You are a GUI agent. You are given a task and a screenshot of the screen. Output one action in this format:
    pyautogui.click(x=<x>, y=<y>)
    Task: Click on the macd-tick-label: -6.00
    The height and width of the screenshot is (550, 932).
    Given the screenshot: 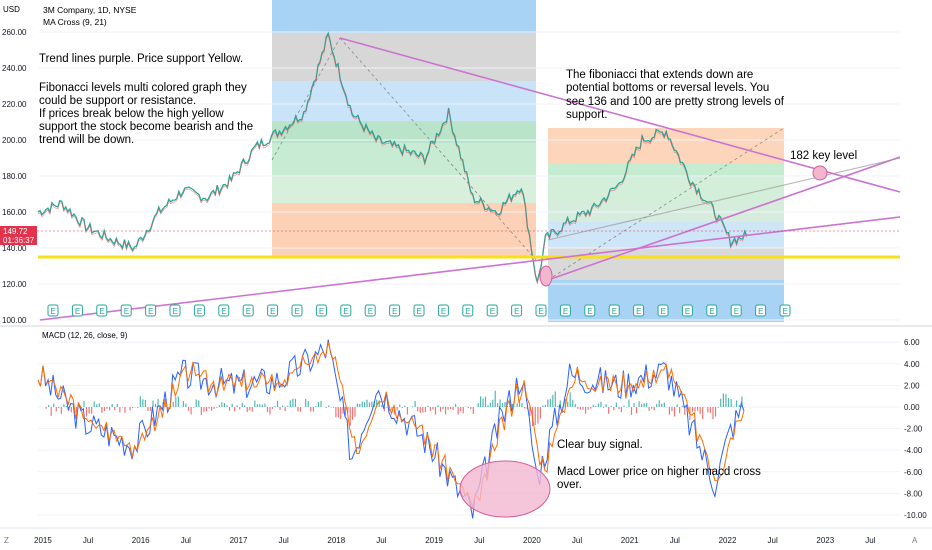 What is the action you would take?
    pyautogui.click(x=913, y=472)
    